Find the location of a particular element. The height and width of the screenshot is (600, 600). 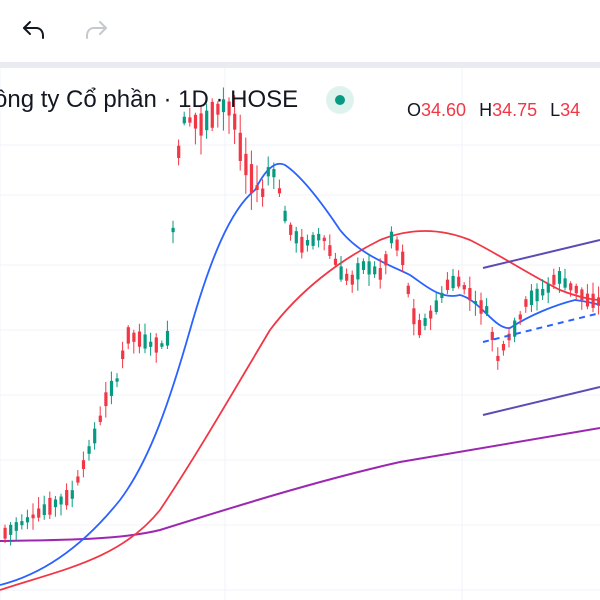

low-label: L is located at coordinates (555, 110).